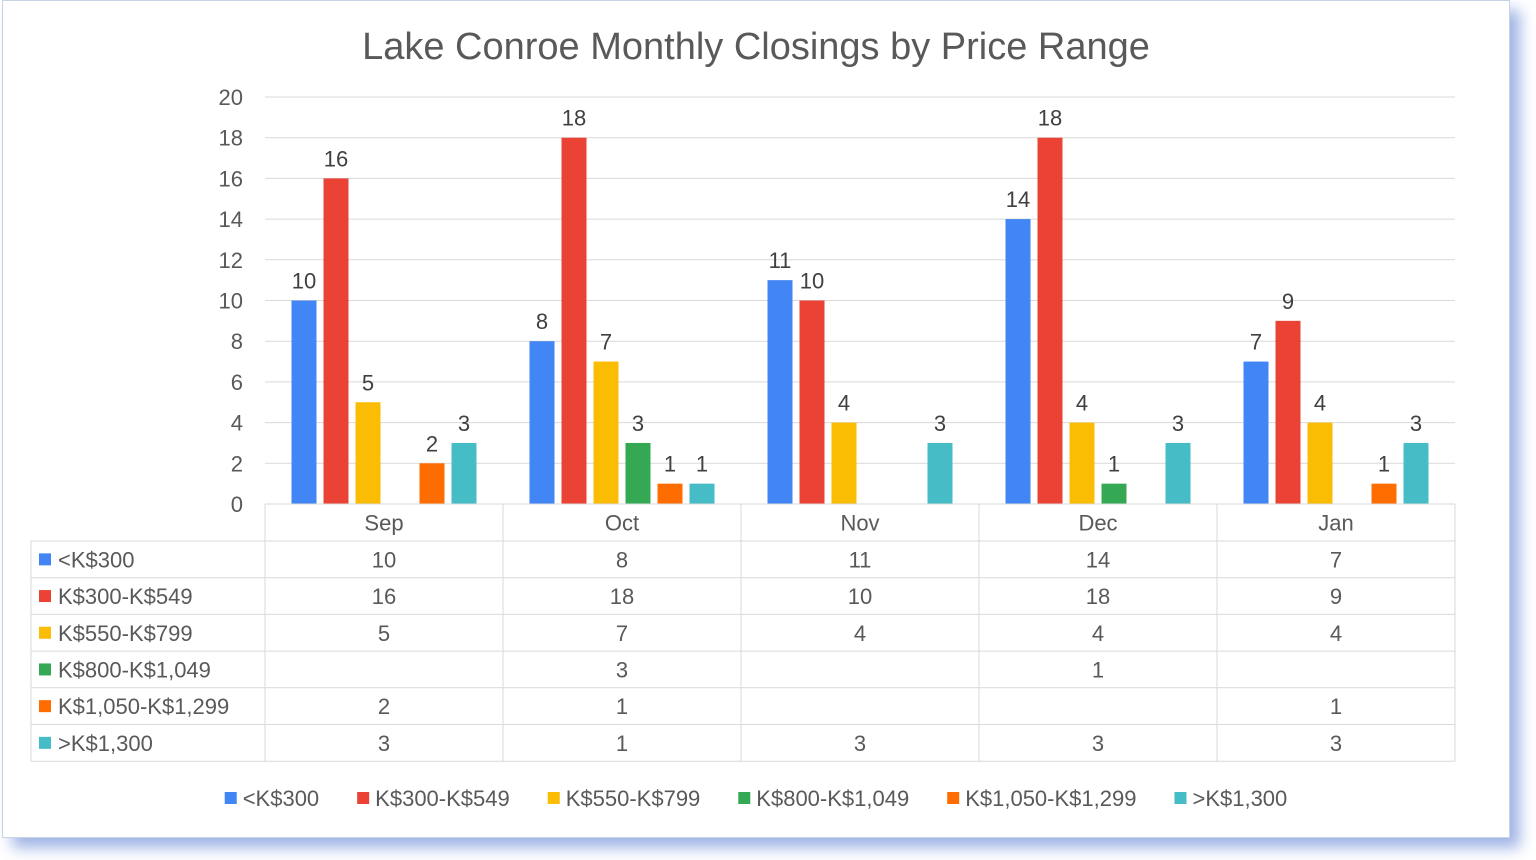 This screenshot has width=1536, height=860. I want to click on y-tick-label-10: 10, so click(231, 301).